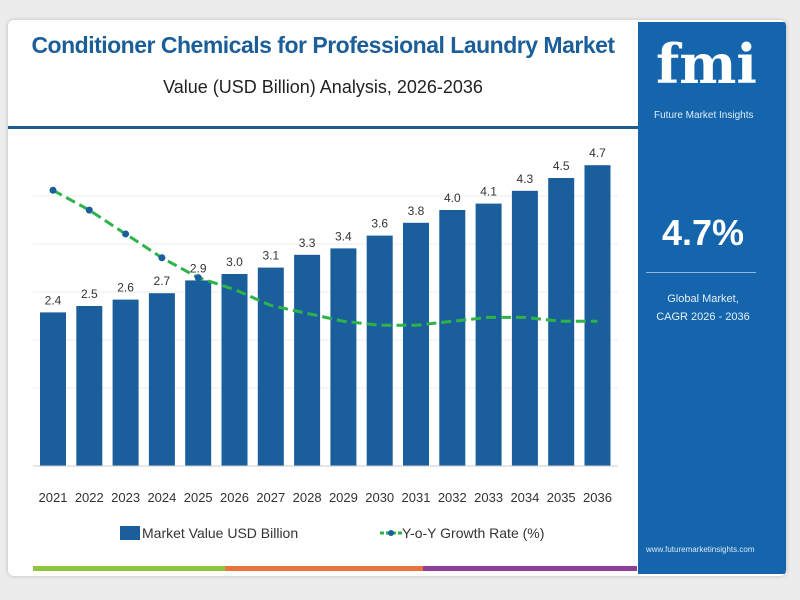 The width and height of the screenshot is (800, 600). What do you see at coordinates (53, 190) in the screenshot?
I see `growth-point-2021` at bounding box center [53, 190].